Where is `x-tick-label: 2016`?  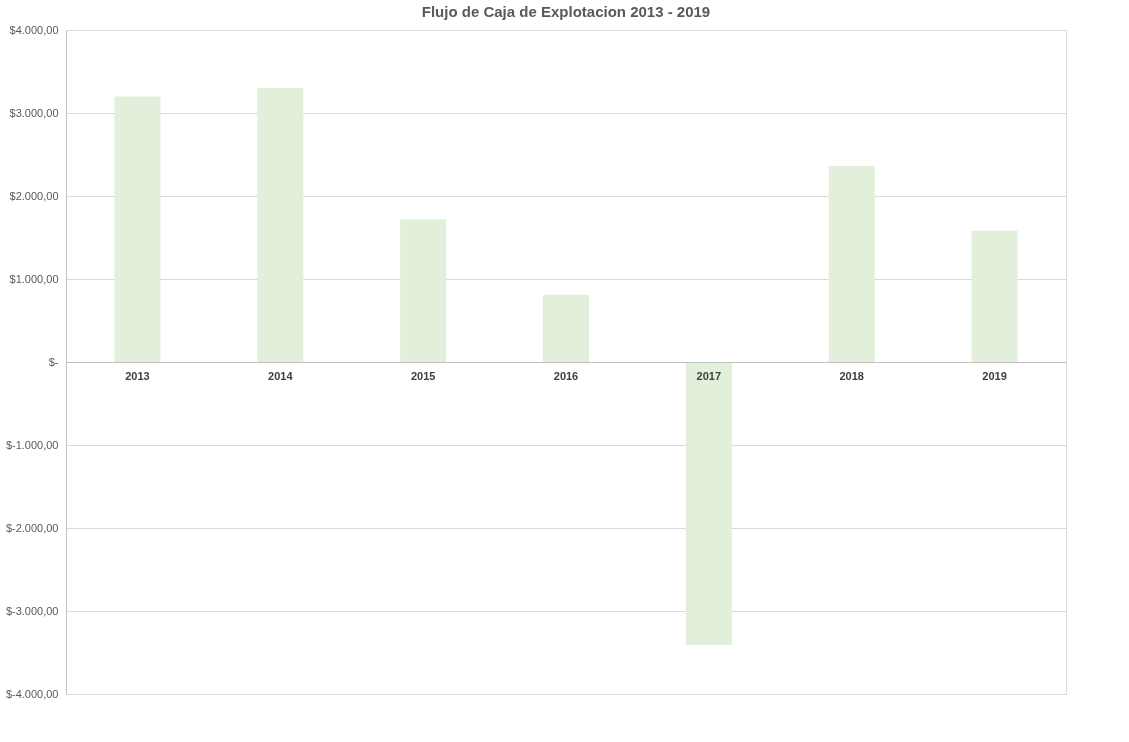 x-tick-label: 2016 is located at coordinates (566, 375).